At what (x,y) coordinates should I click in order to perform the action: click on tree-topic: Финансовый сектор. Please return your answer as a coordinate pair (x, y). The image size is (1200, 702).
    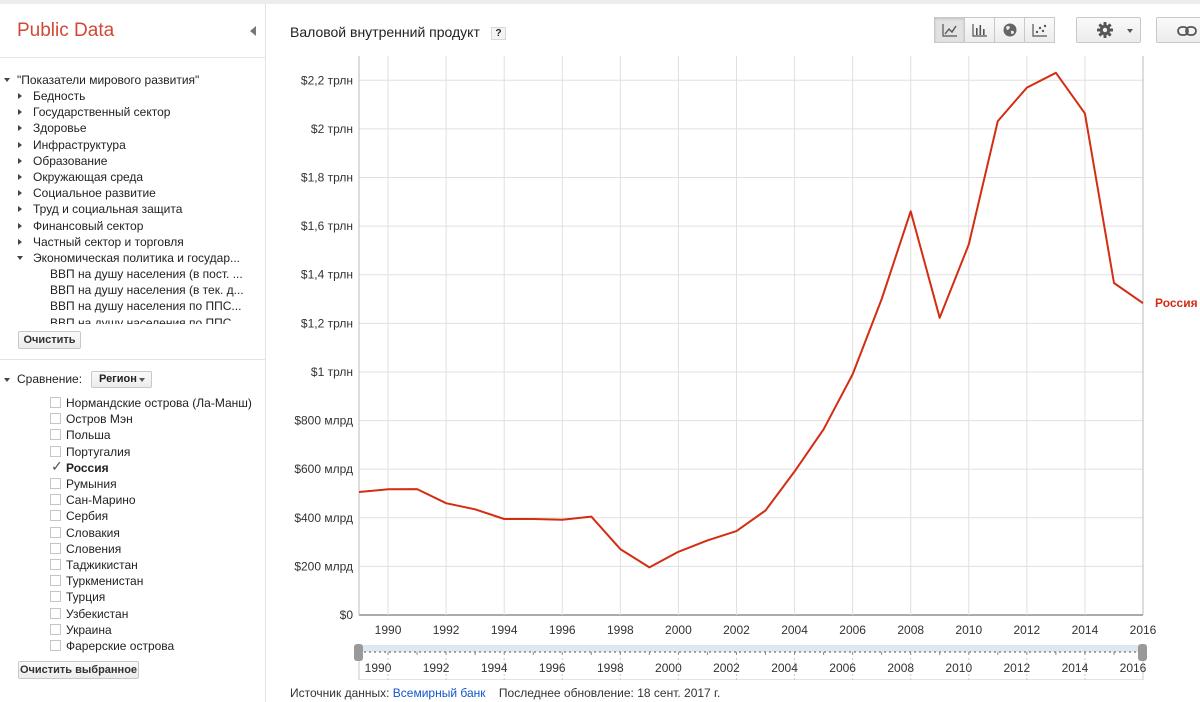
    Looking at the image, I should click on (137, 226).